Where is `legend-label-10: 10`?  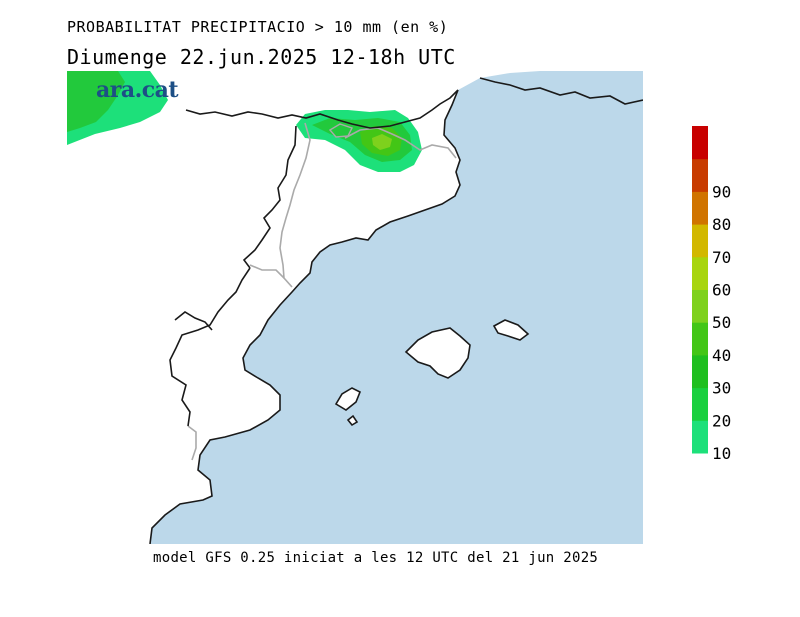
legend-label-10: 10 is located at coordinates (721, 453).